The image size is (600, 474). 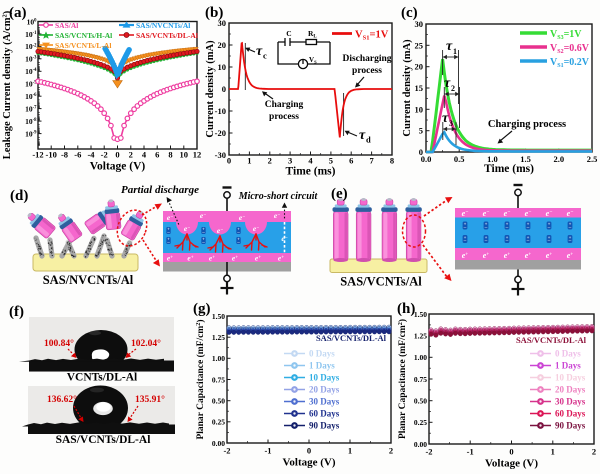 I want to click on svg-text: 1.00, so click(x=420, y=357).